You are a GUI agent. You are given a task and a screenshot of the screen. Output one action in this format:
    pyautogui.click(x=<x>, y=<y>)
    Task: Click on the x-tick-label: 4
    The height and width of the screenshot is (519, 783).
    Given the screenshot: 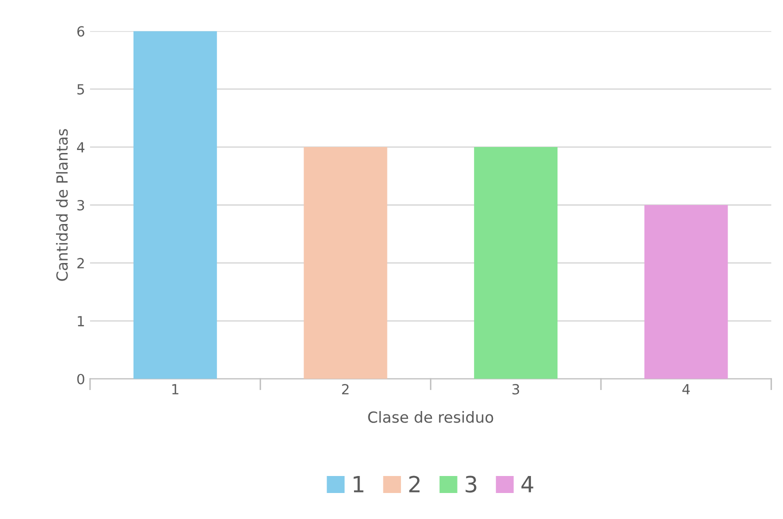 What is the action you would take?
    pyautogui.click(x=686, y=389)
    